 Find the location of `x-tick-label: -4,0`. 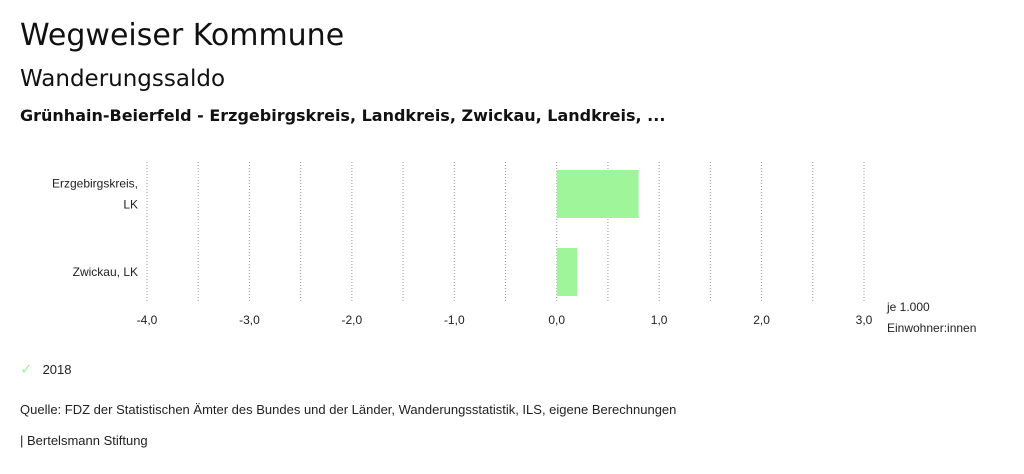

x-tick-label: -4,0 is located at coordinates (147, 320).